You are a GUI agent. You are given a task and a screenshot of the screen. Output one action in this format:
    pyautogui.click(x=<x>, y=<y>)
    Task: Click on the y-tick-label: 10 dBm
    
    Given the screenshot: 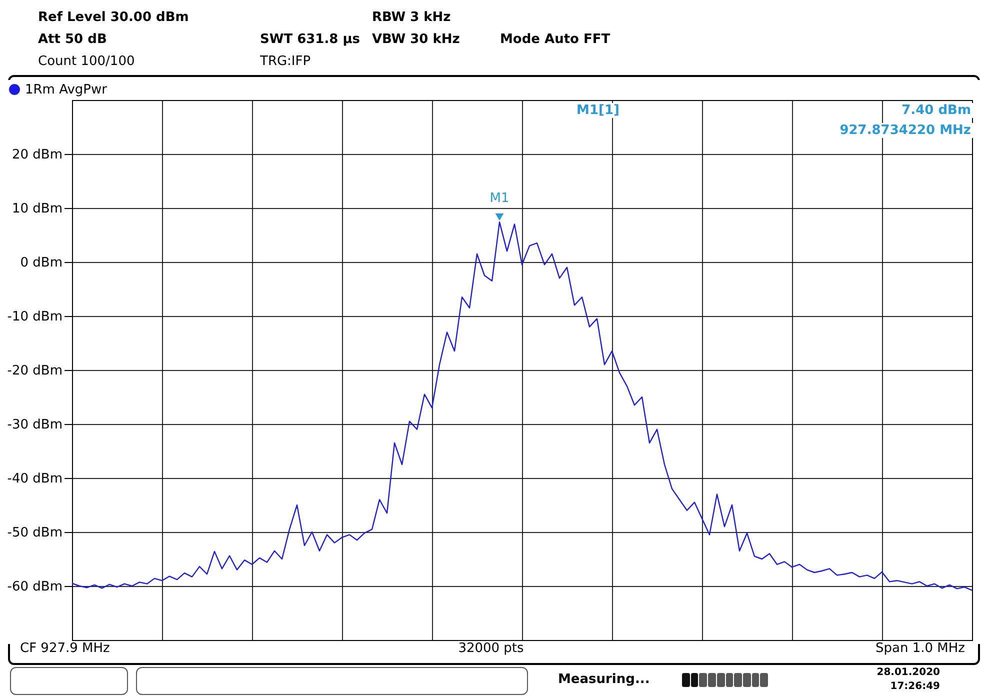 What is the action you would take?
    pyautogui.click(x=37, y=209)
    